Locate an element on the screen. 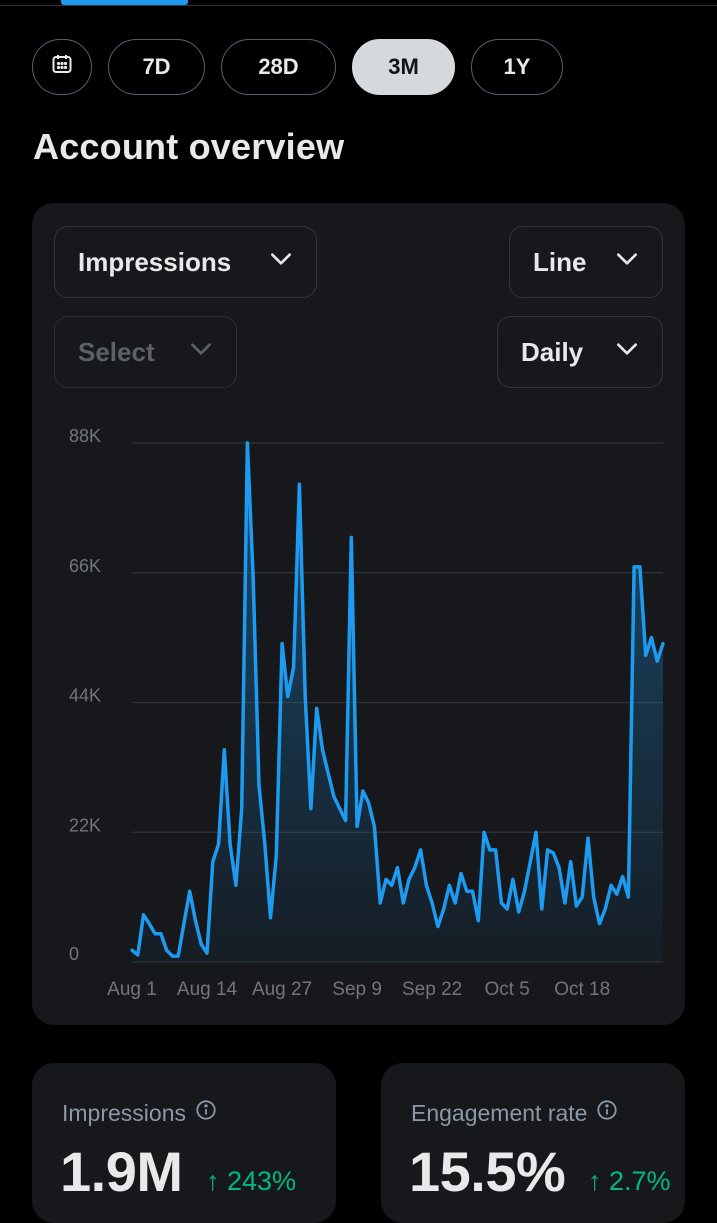 The width and height of the screenshot is (717, 1223). stat-label: Impressions is located at coordinates (139, 1113).